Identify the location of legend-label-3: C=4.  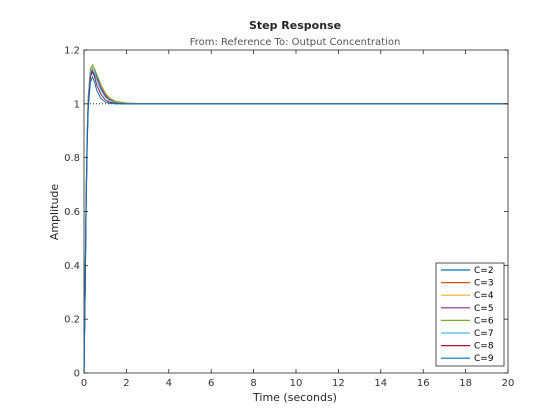
(484, 296).